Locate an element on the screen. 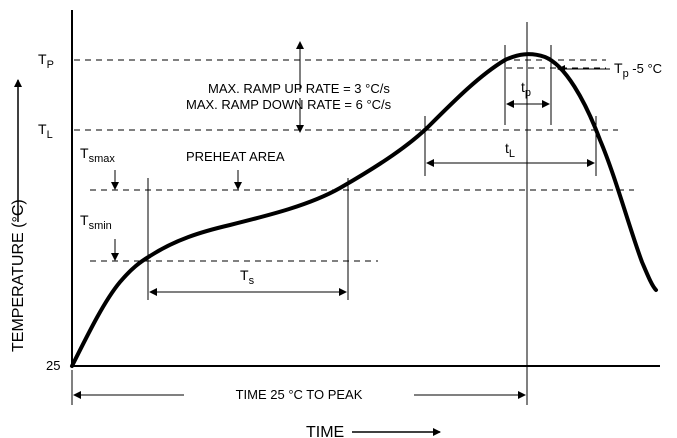 This screenshot has width=677, height=438. tl-level-label: TL is located at coordinates (45, 131).